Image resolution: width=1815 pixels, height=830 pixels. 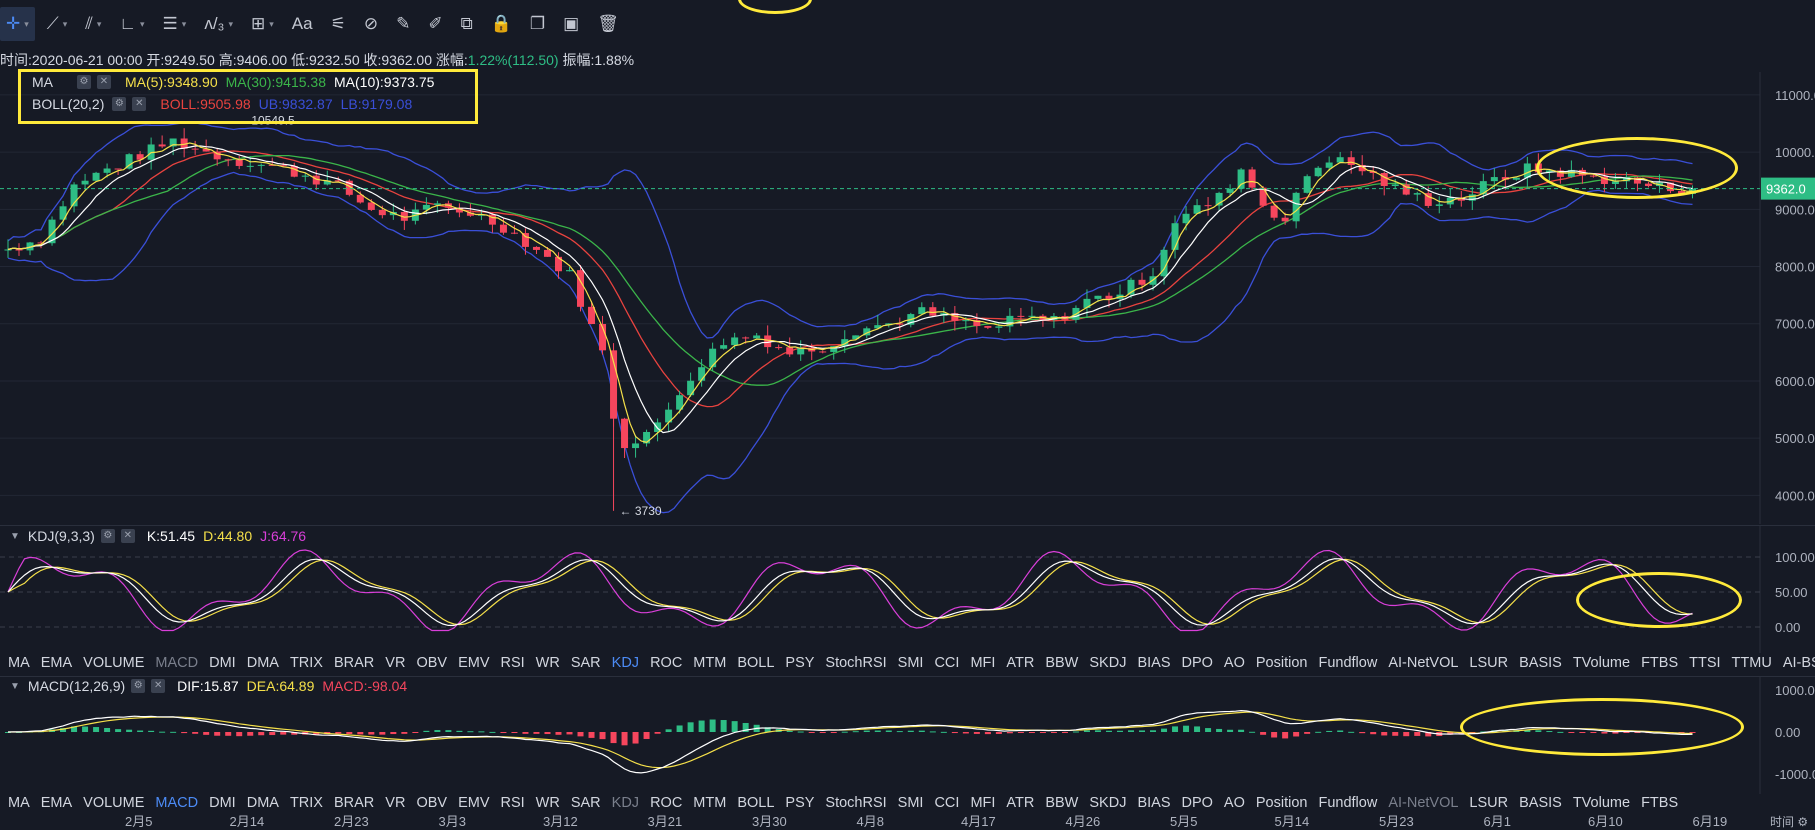 I want to click on copy-tool: ❐, so click(x=537, y=24).